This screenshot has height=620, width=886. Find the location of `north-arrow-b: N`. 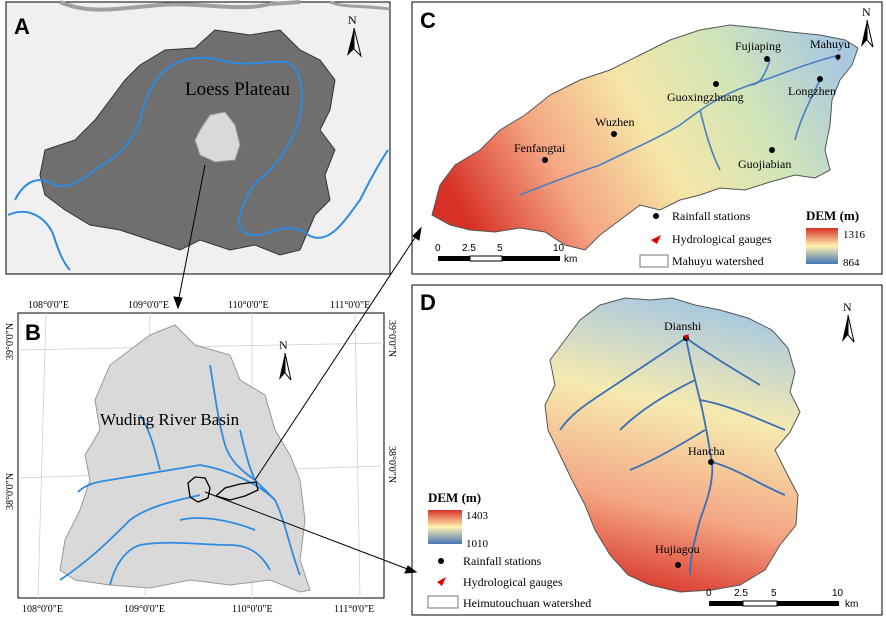

north-arrow-b: N is located at coordinates (285, 359).